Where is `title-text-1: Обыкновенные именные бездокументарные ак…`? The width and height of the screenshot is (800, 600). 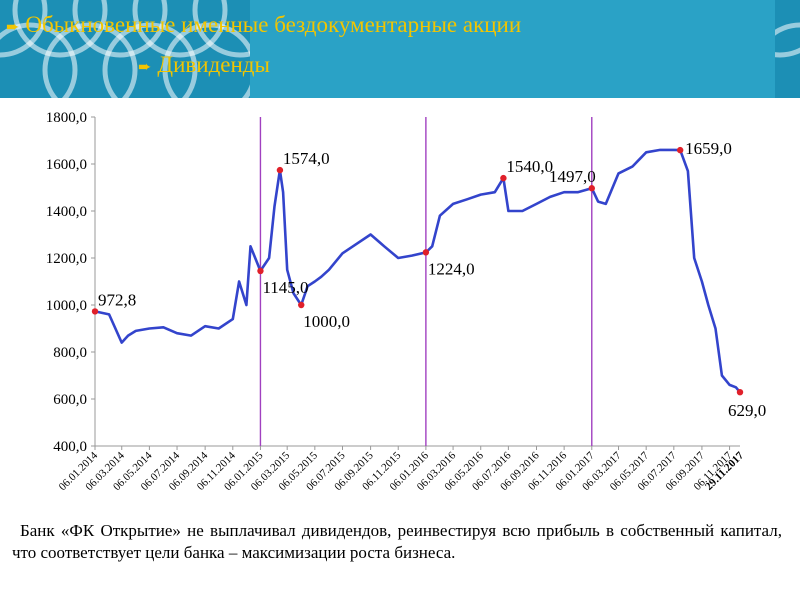 title-text-1: Обыкновенные именные бездокументарные ак… is located at coordinates (273, 24).